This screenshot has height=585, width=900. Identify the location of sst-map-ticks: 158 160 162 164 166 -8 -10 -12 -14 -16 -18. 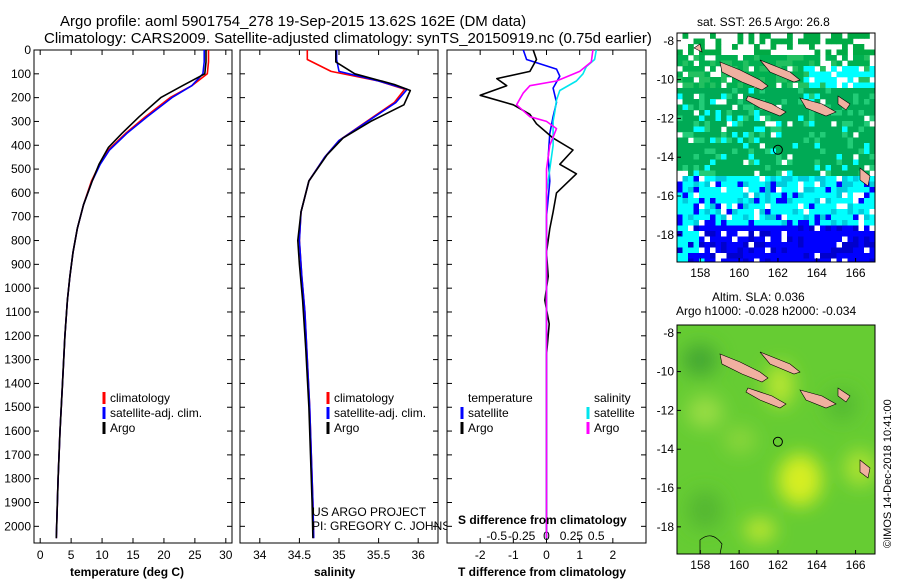
(761, 157).